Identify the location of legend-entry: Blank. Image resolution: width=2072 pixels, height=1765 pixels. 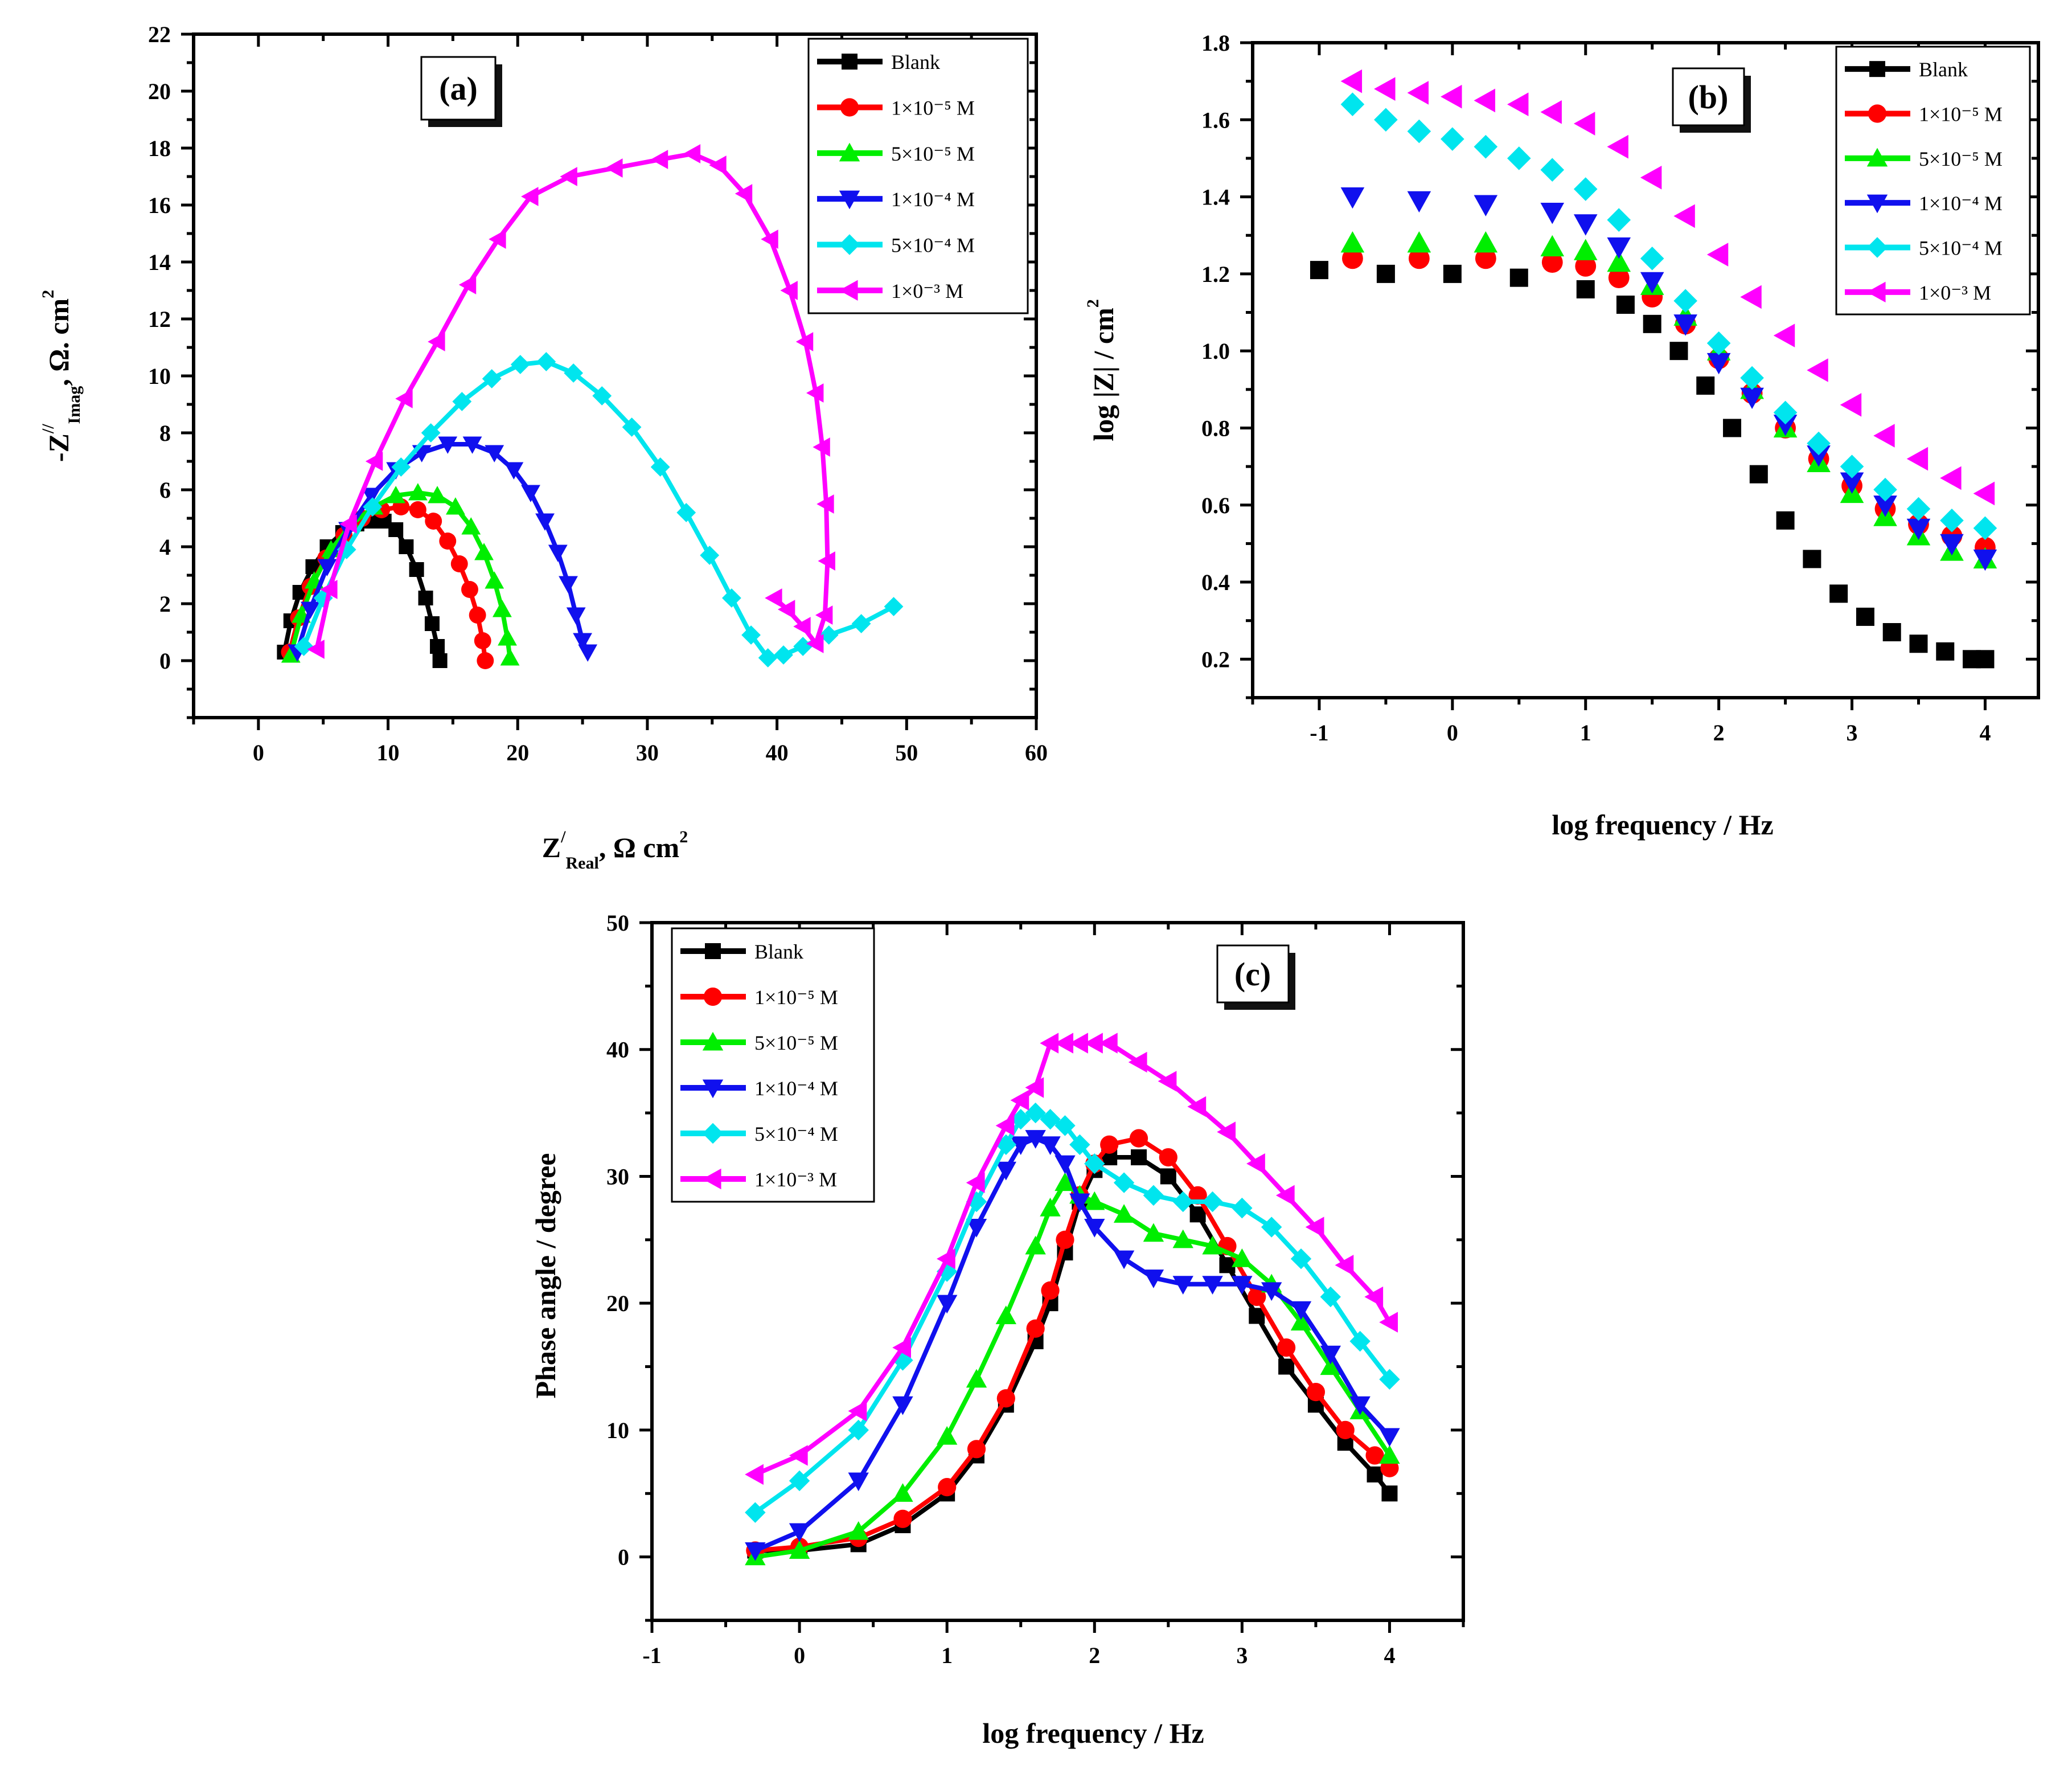
(741, 951).